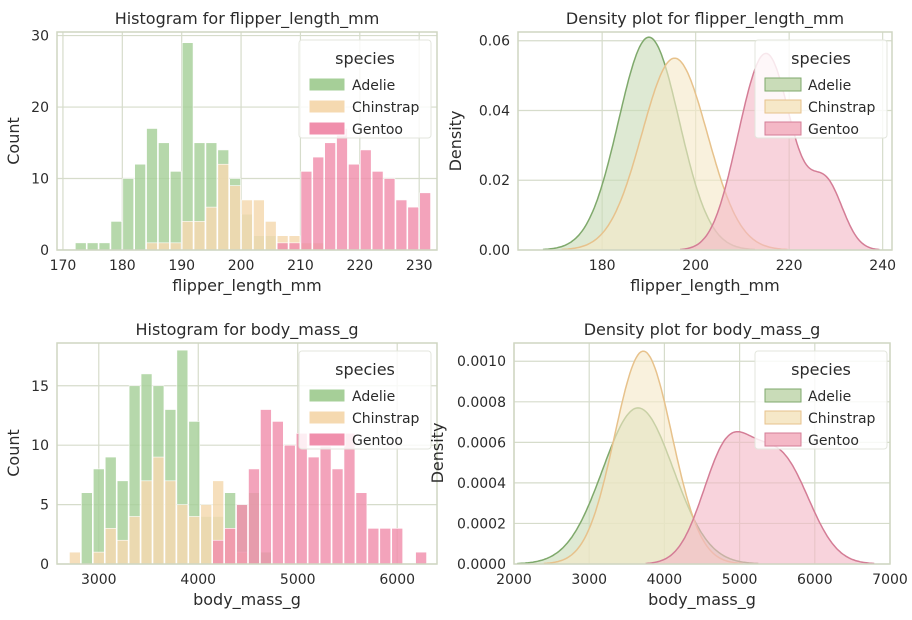  What do you see at coordinates (40, 387) in the screenshot?
I see `y-tick-label: 15` at bounding box center [40, 387].